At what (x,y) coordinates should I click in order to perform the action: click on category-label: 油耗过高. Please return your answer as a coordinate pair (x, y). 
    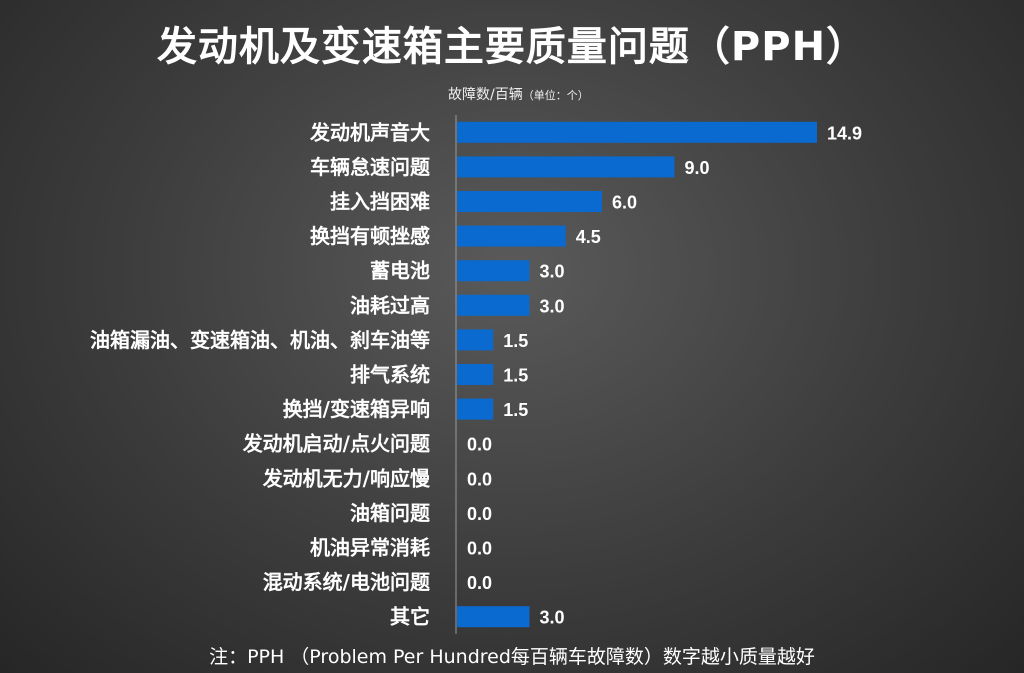
    Looking at the image, I should click on (390, 305).